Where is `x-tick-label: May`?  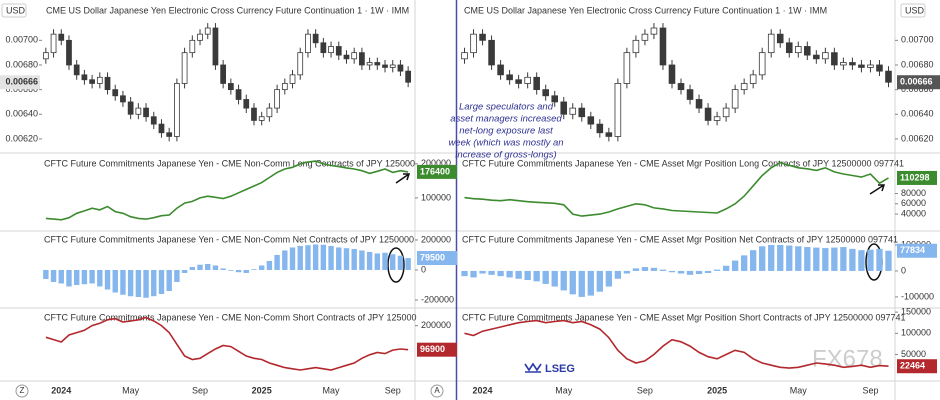
x-tick-label: May is located at coordinates (799, 390).